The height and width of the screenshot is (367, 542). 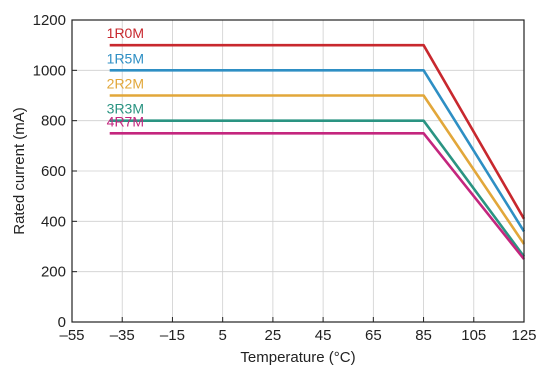 What do you see at coordinates (172, 335) in the screenshot?
I see `x-tick-label: –15` at bounding box center [172, 335].